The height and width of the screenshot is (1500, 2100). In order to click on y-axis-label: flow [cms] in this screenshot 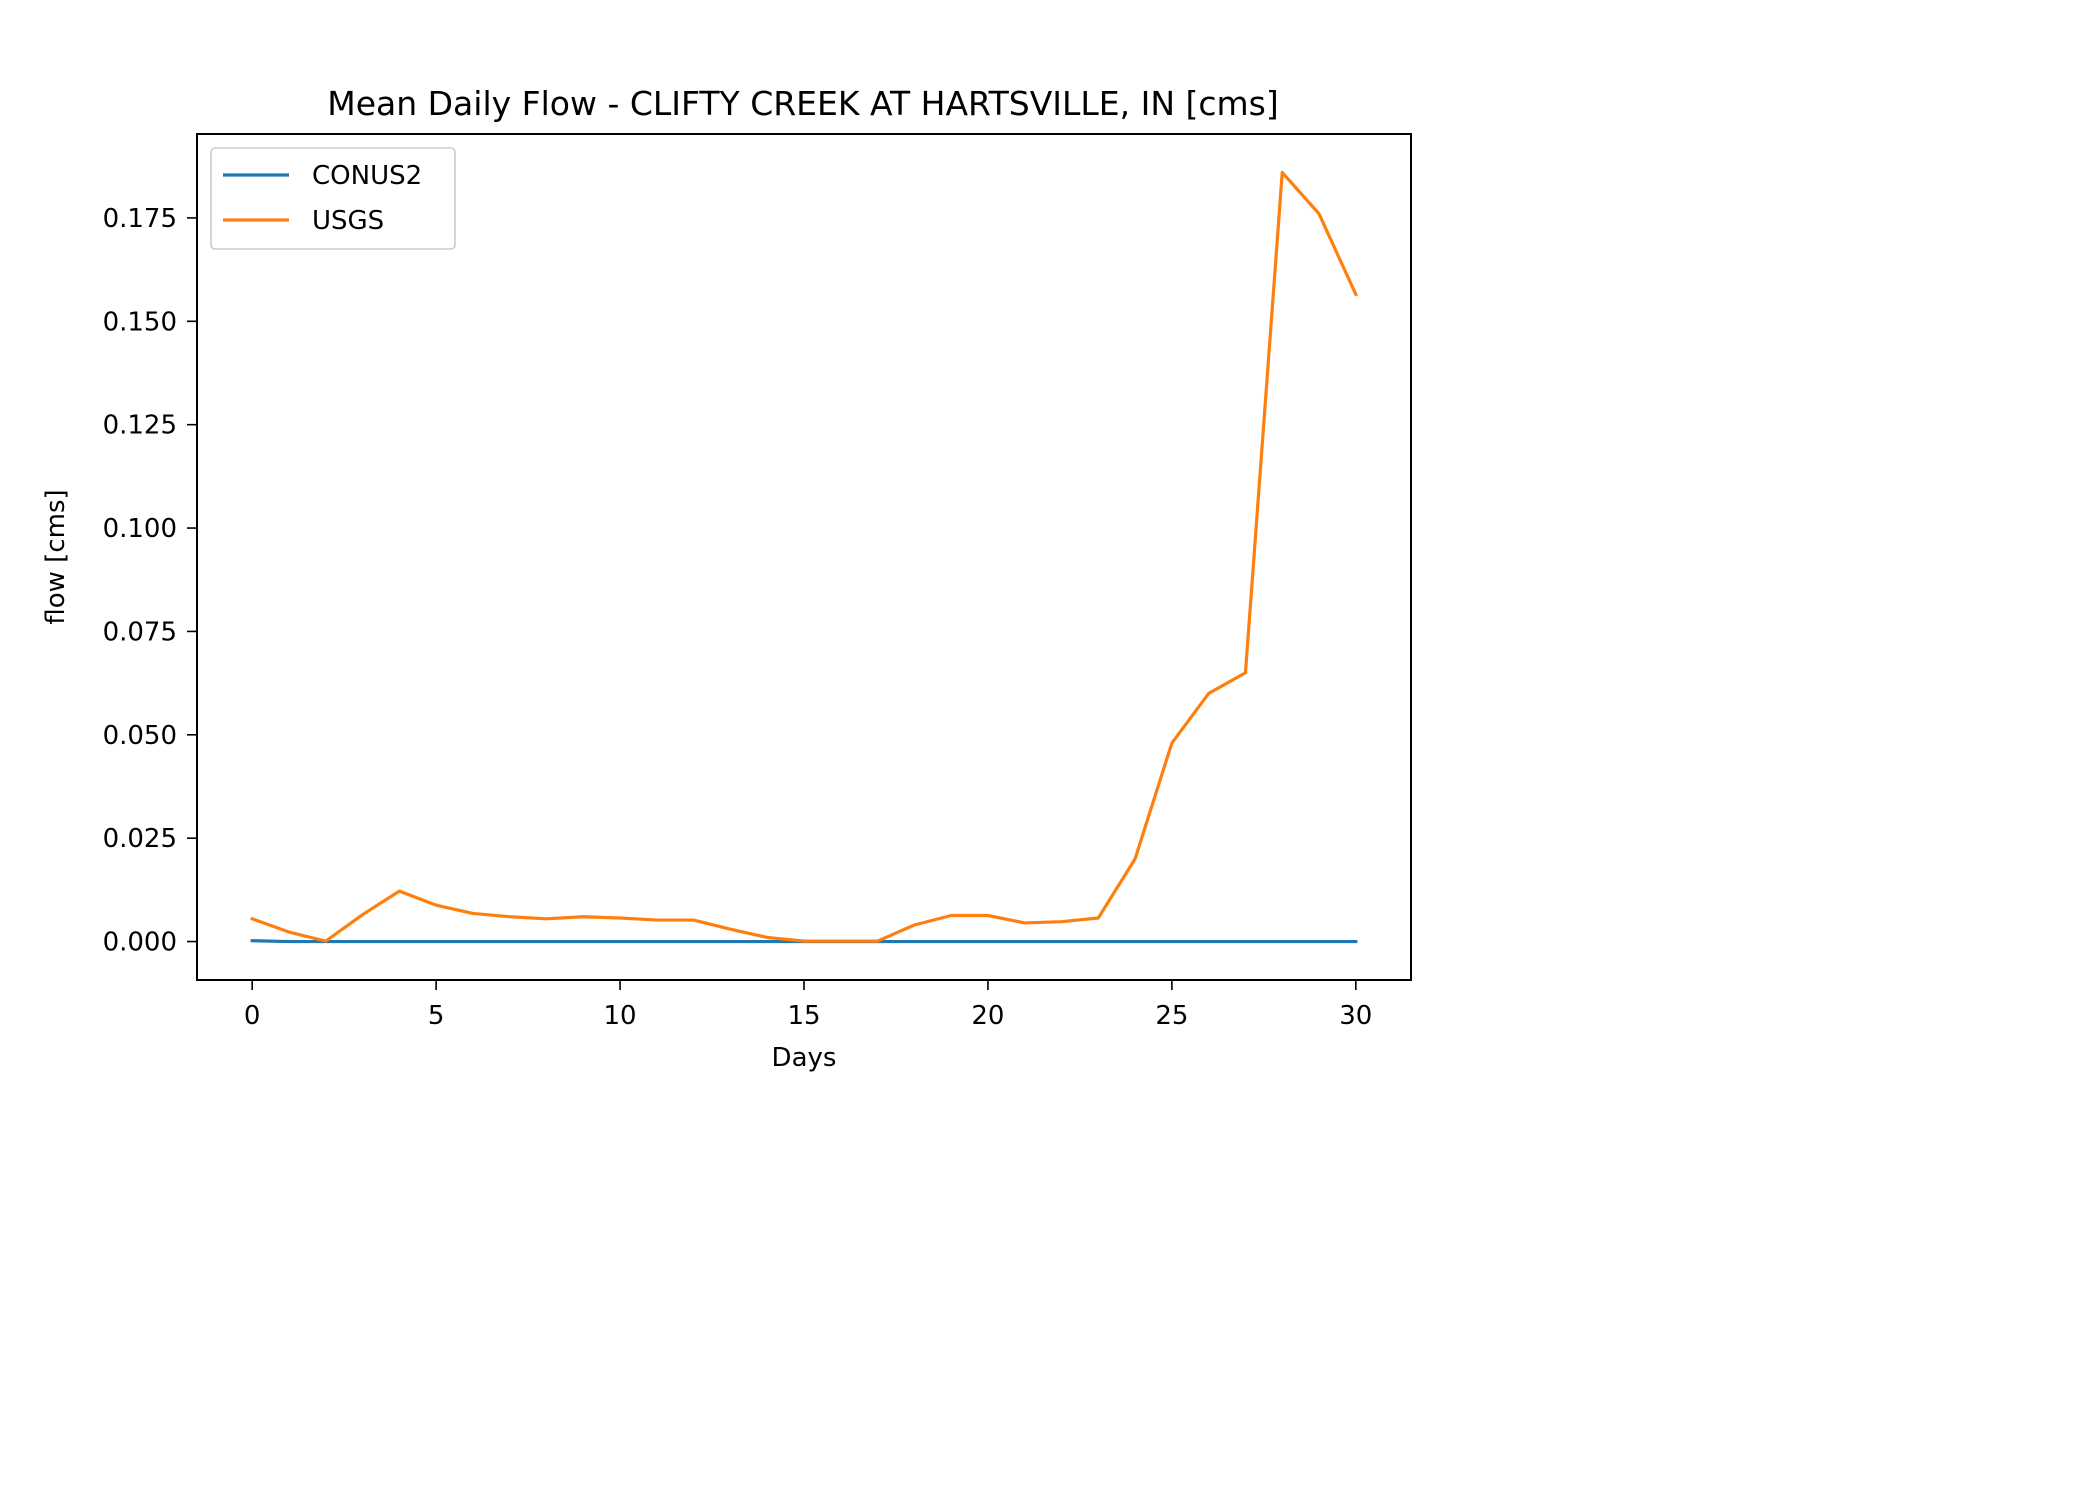, I will do `click(56, 556)`.